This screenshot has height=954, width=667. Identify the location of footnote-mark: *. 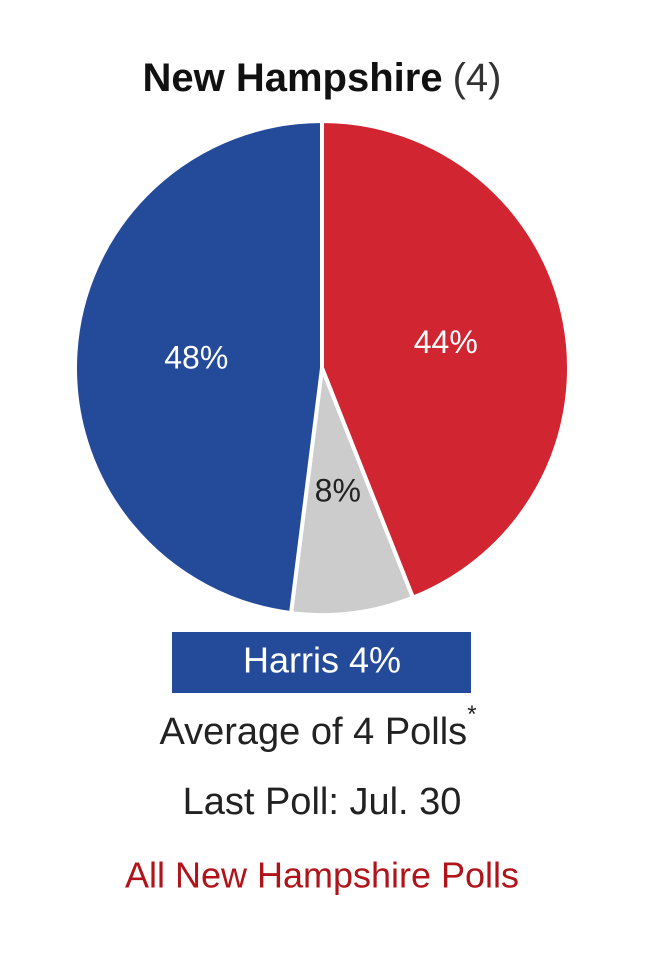
(471, 714).